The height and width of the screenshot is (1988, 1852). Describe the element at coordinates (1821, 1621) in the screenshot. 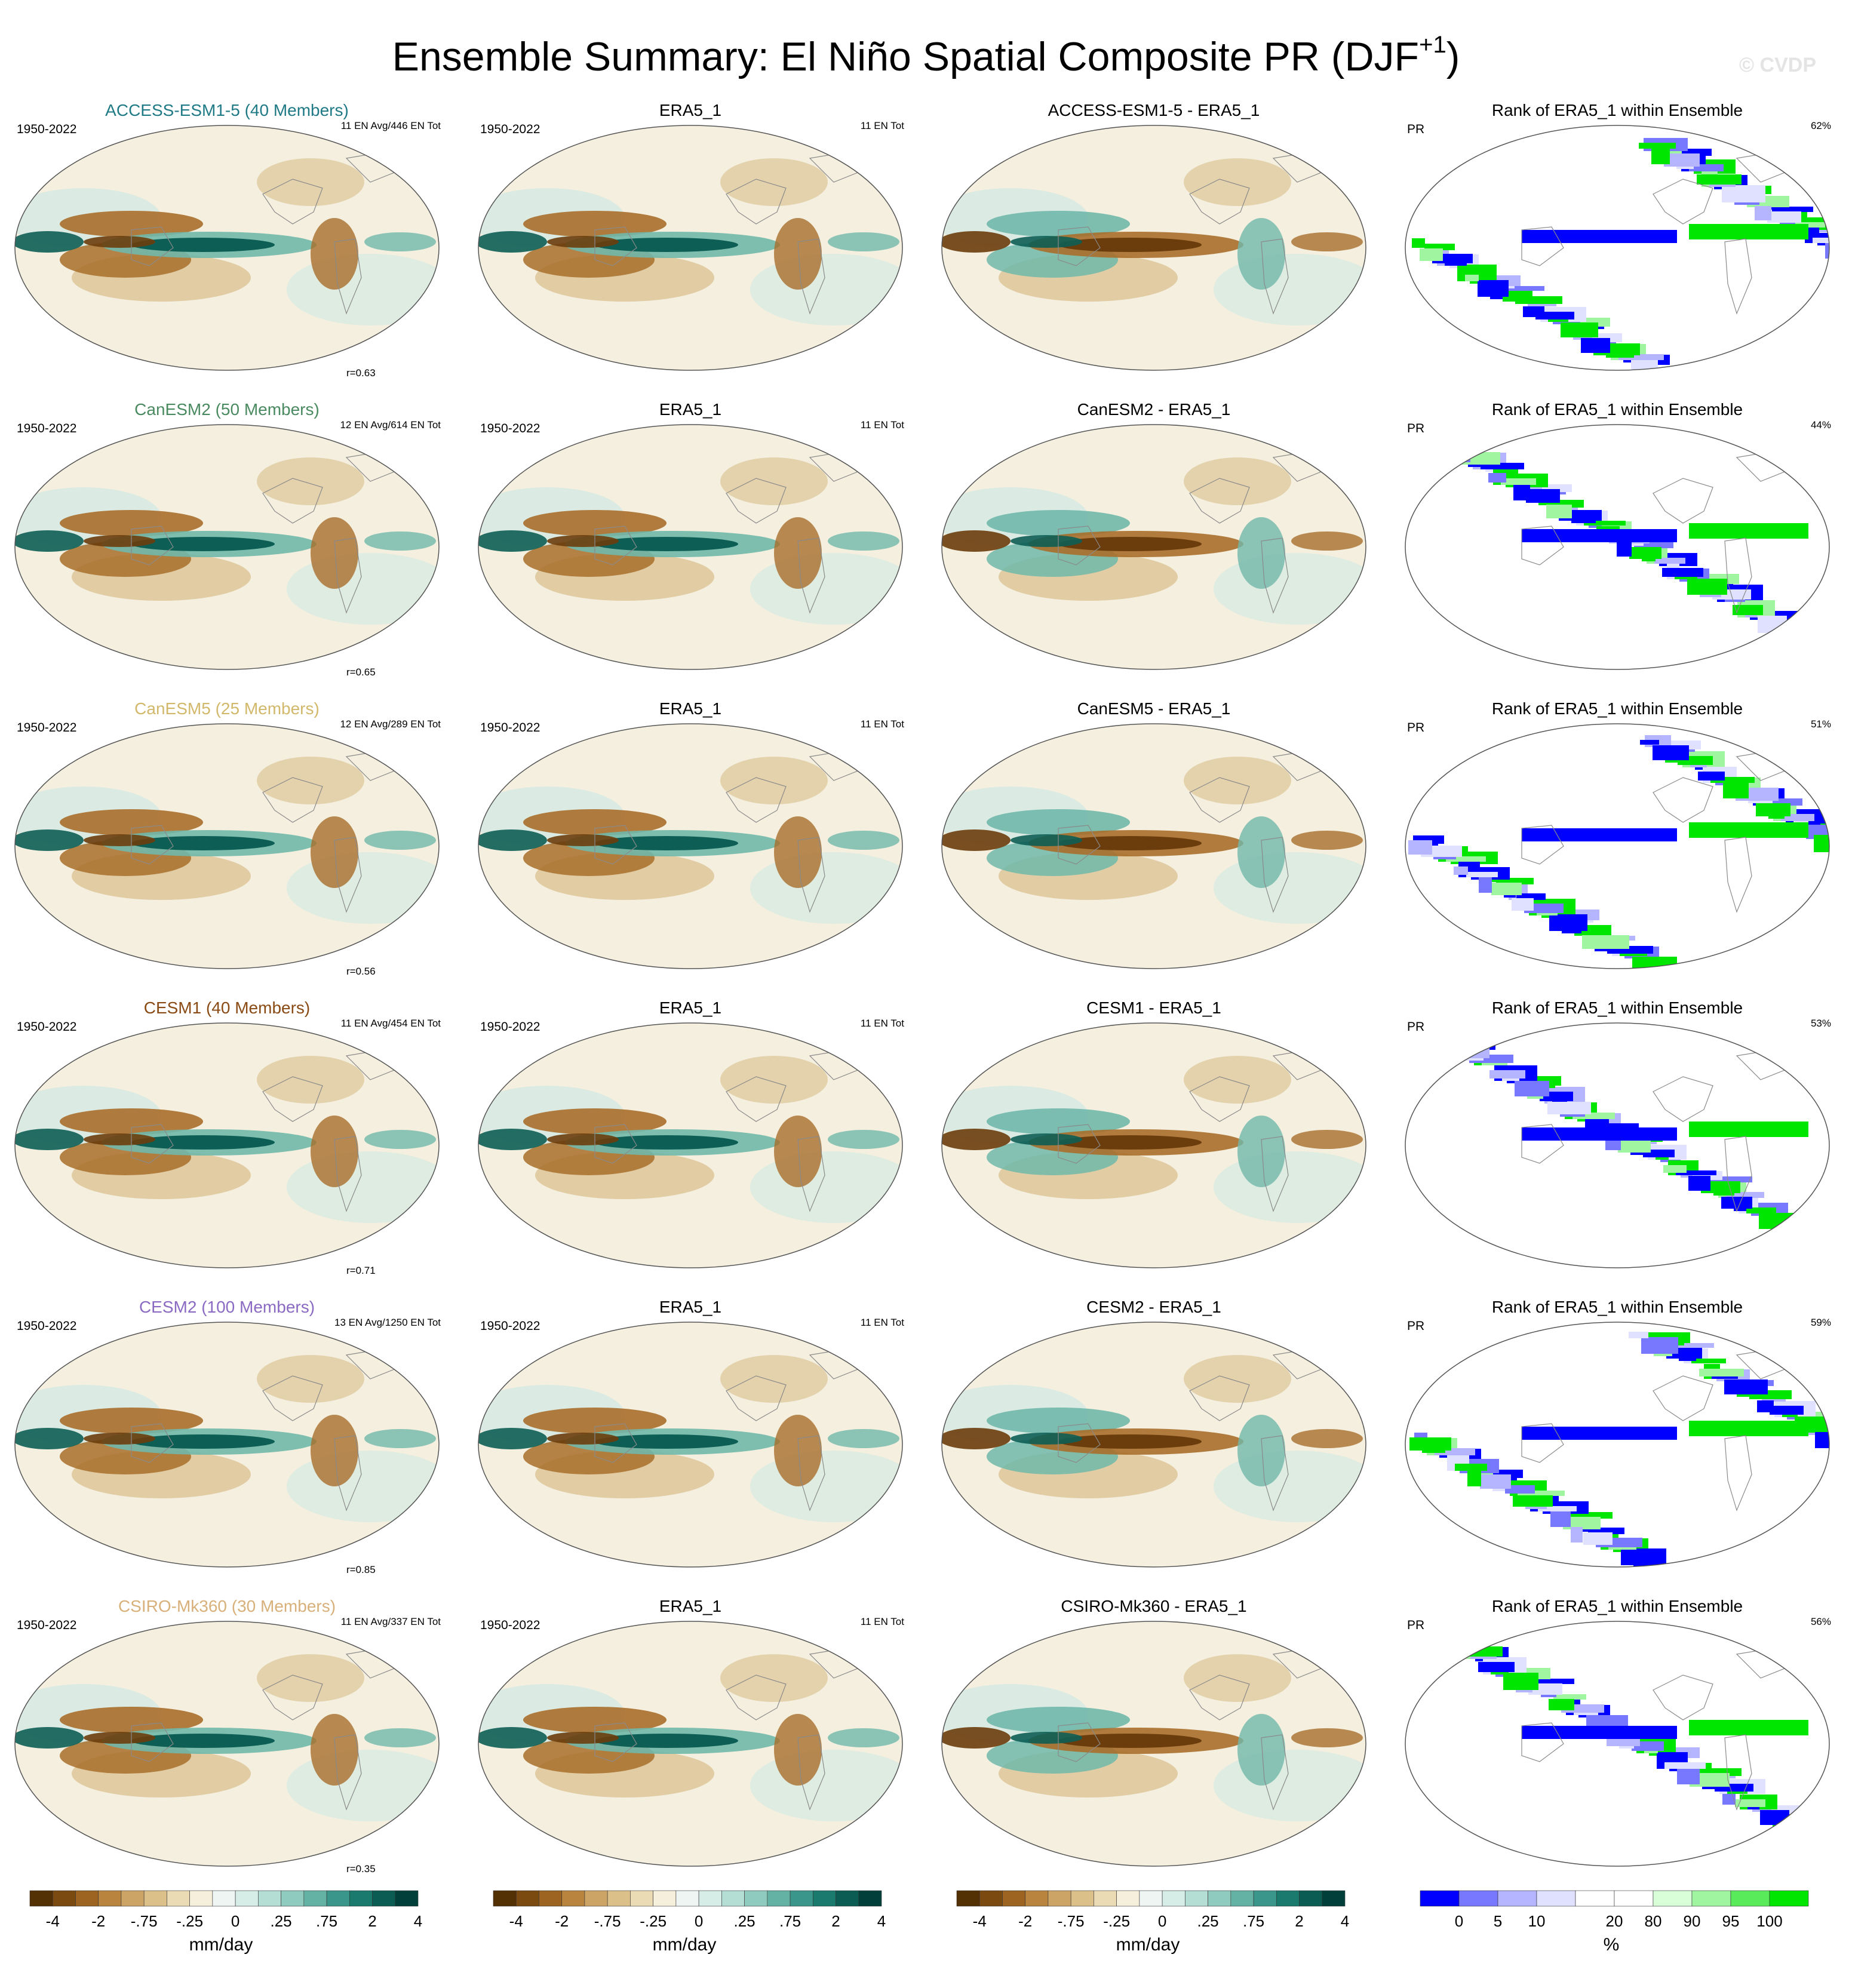

I see `panel-right-label: 56%` at that location.